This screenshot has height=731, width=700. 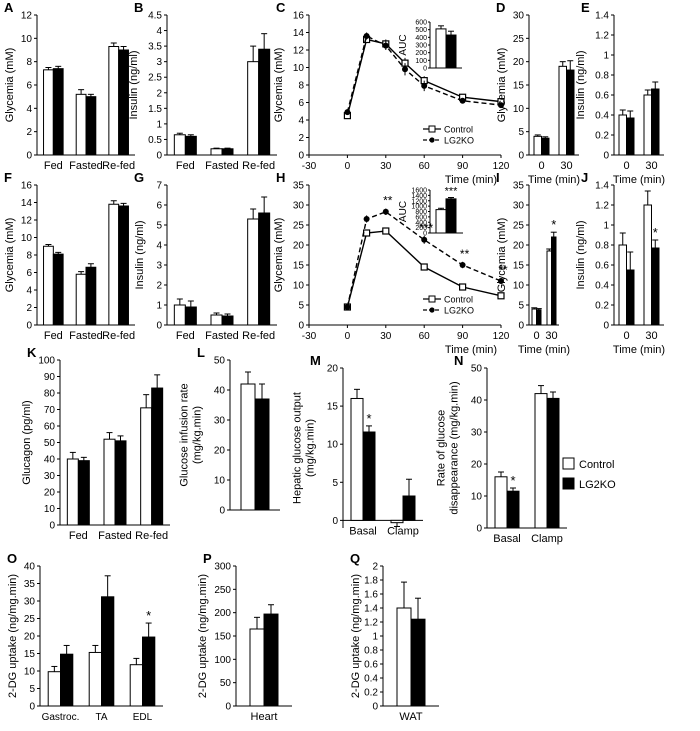 What do you see at coordinates (424, 259) in the screenshot?
I see `series-line-lg2ko` at bounding box center [424, 259].